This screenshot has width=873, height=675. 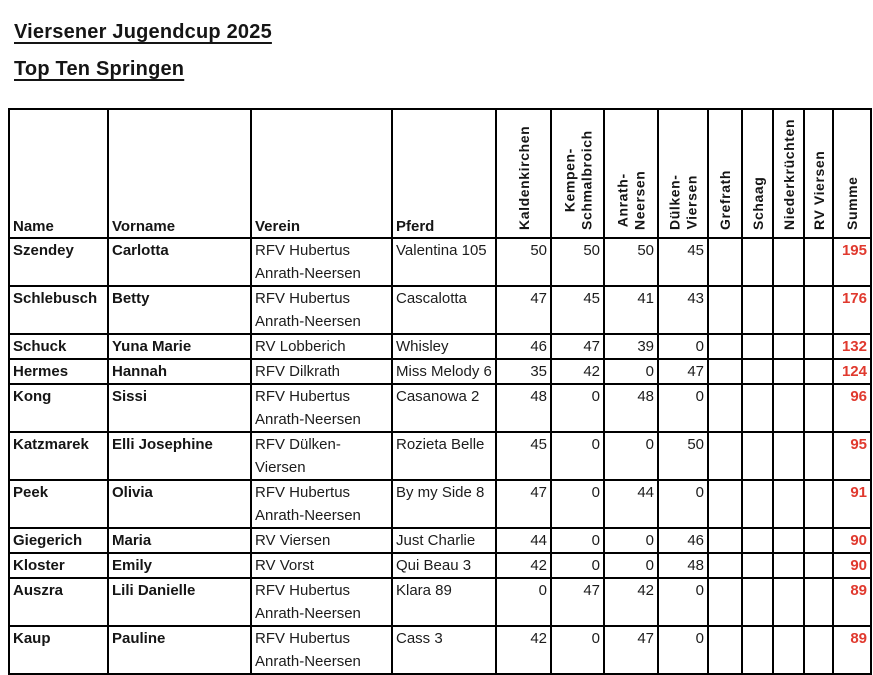 What do you see at coordinates (179, 173) in the screenshot?
I see `col-header-vorname: Vorname` at bounding box center [179, 173].